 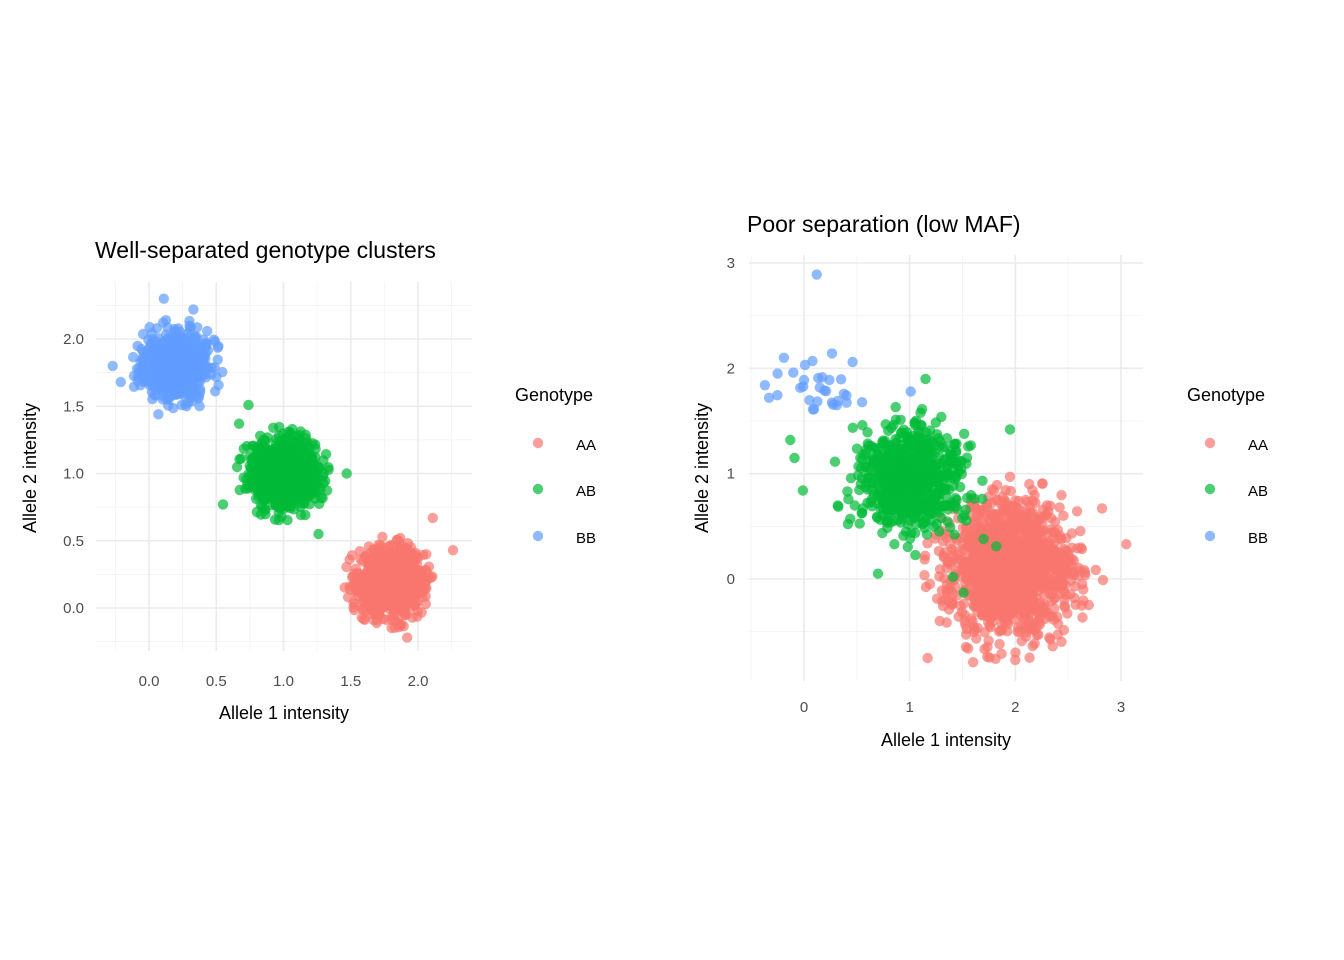 I want to click on x-tick-label: 2.0, so click(x=418, y=681).